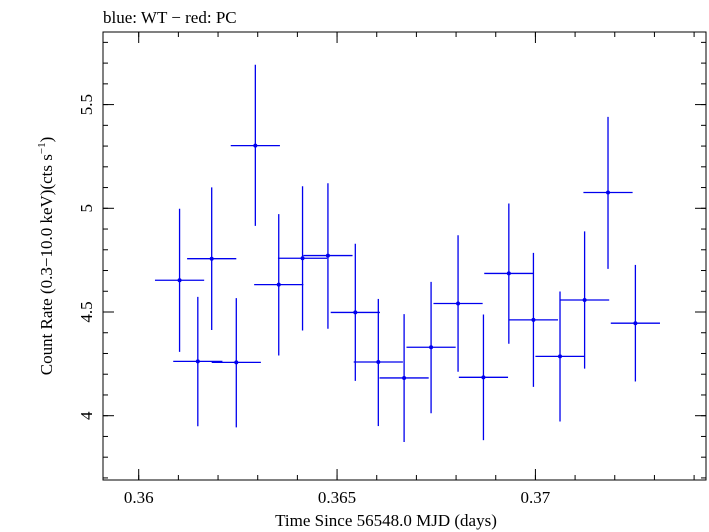 This screenshot has width=709, height=532. Describe the element at coordinates (337, 497) in the screenshot. I see `x-tick-label: 0.365` at that location.